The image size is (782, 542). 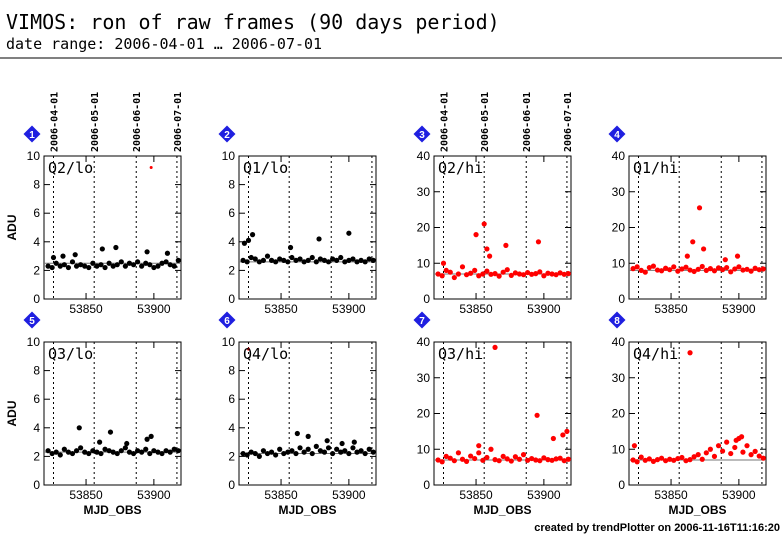 I want to click on panel-badge-number: 6, so click(x=227, y=321).